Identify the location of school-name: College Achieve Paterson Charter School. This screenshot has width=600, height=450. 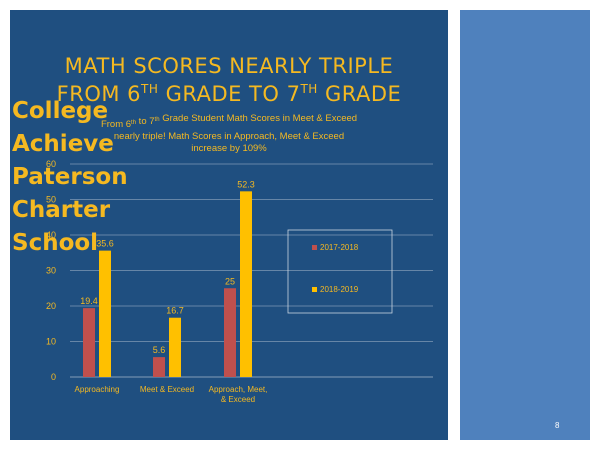
(71, 177).